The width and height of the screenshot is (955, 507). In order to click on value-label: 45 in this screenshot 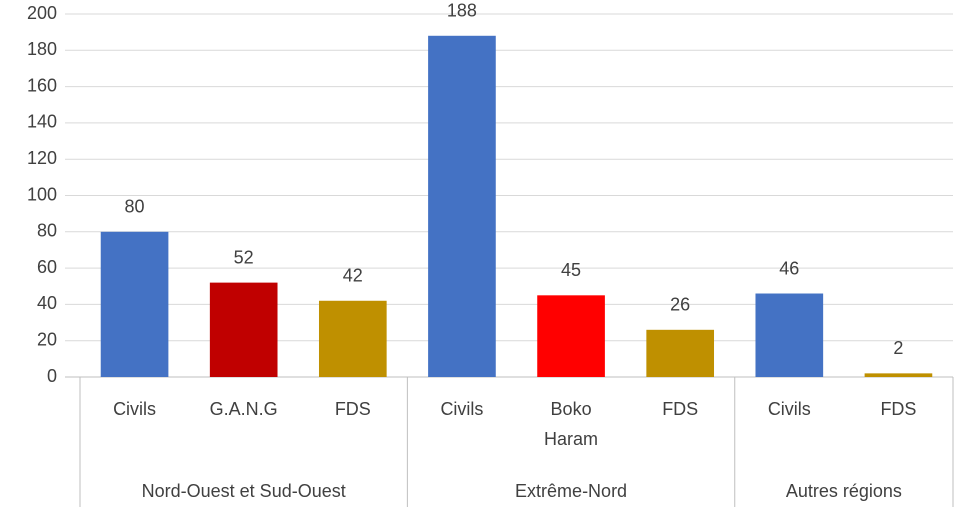, I will do `click(571, 270)`.